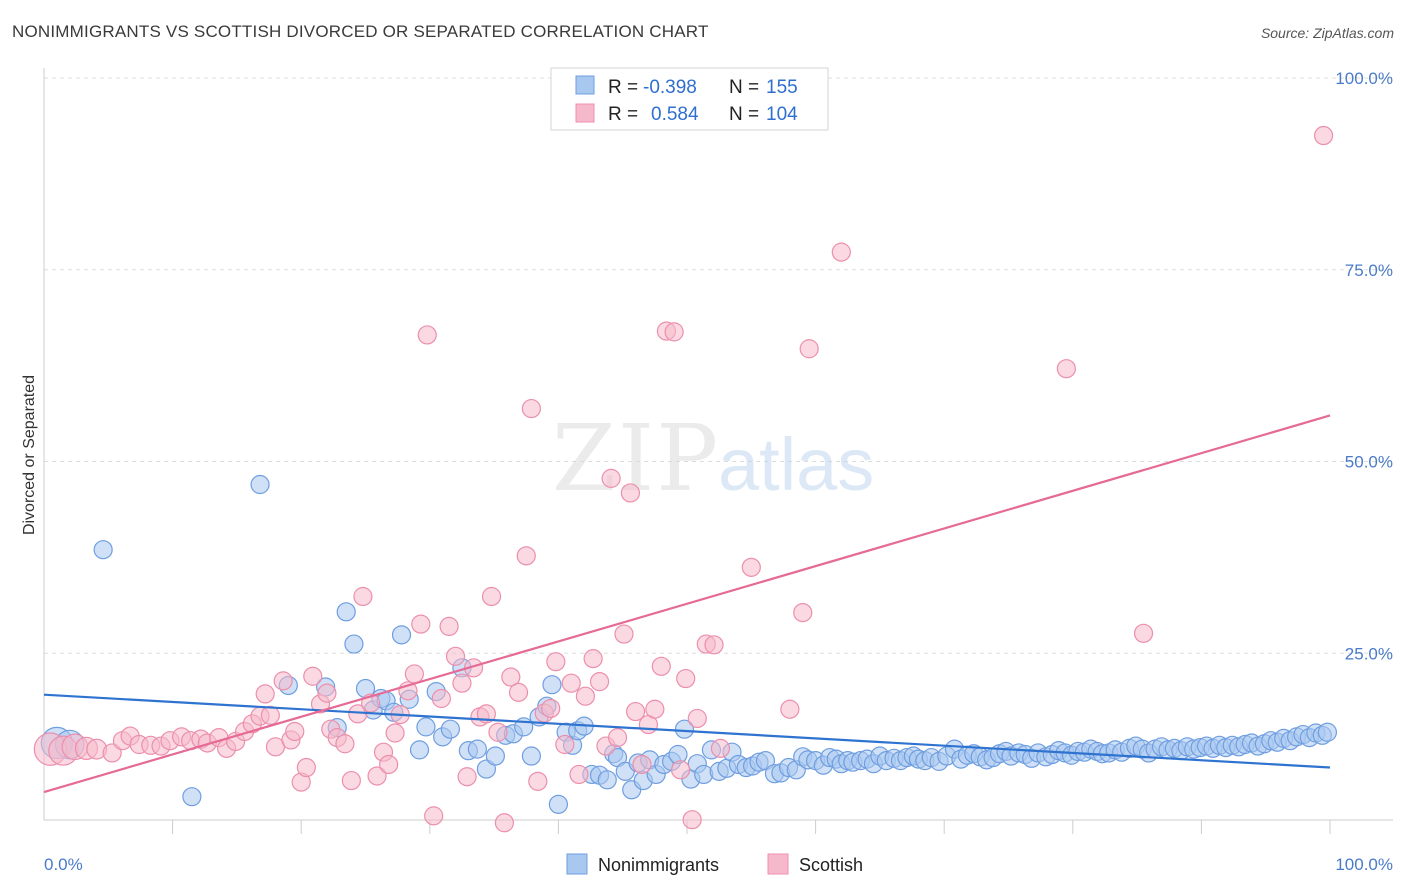 The image size is (1406, 892). What do you see at coordinates (623, 114) in the screenshot?
I see `legend-r-label-1: R =` at bounding box center [623, 114].